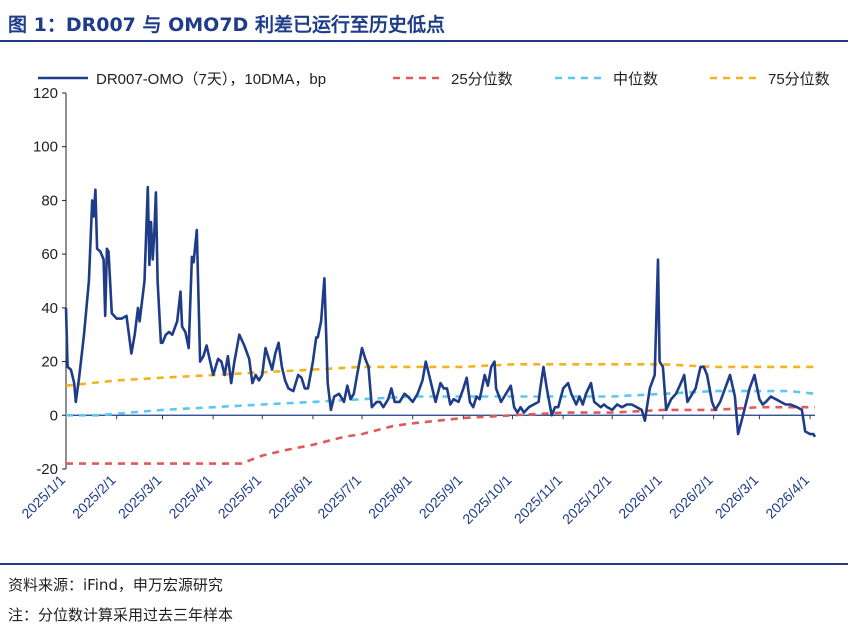  What do you see at coordinates (440, 375) in the screenshot?
I see `p75-line` at bounding box center [440, 375].